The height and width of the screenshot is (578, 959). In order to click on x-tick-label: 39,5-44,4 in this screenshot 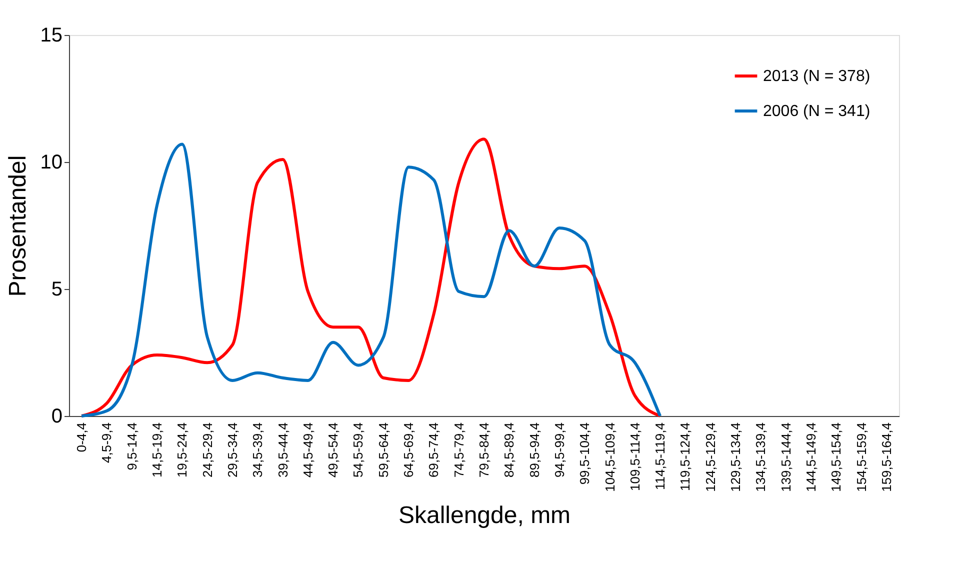, I will do `click(282, 450)`.